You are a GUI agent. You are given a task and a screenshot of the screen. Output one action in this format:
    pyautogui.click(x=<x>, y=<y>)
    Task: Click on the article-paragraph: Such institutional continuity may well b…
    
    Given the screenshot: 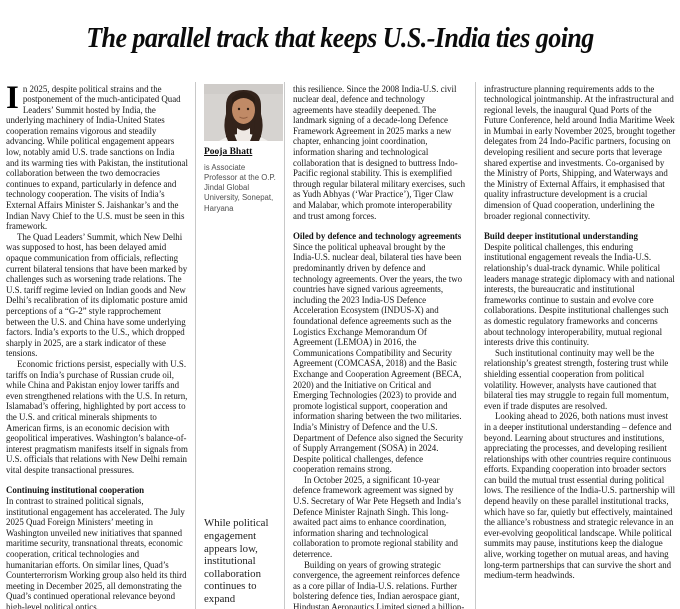 What is the action you would take?
    pyautogui.click(x=576, y=379)
    